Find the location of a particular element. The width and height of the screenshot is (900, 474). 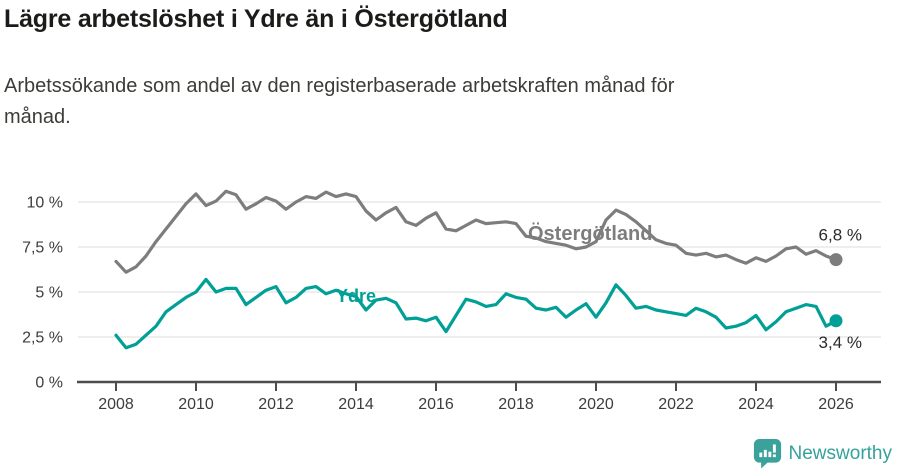

series-inline-label: Ydre is located at coordinates (356, 296).